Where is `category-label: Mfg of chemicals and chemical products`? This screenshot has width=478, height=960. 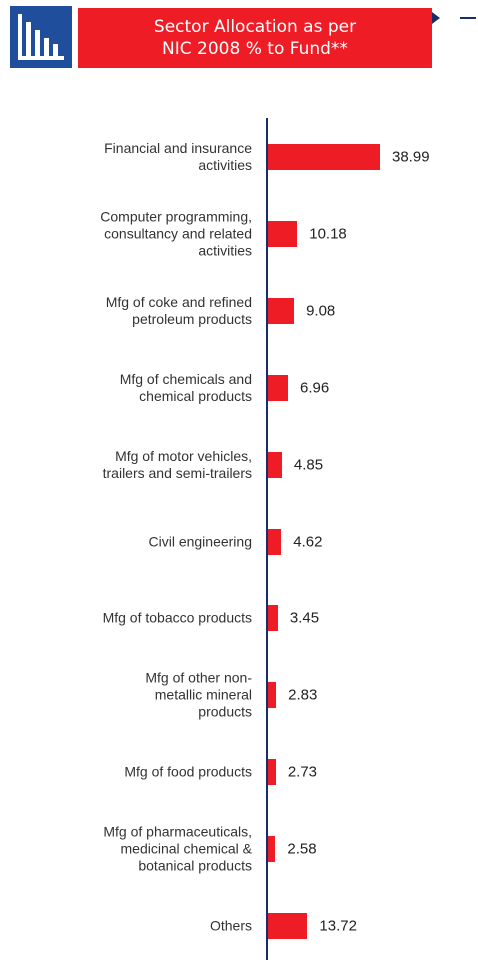 category-label: Mfg of chemicals and chemical products is located at coordinates (185, 387).